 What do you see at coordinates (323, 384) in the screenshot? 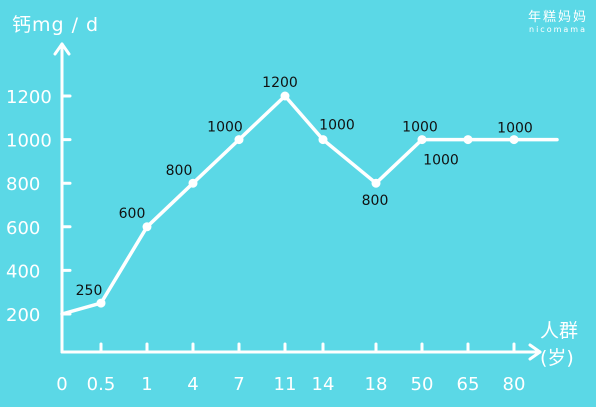
I see `x-tick-label: 14` at bounding box center [323, 384].